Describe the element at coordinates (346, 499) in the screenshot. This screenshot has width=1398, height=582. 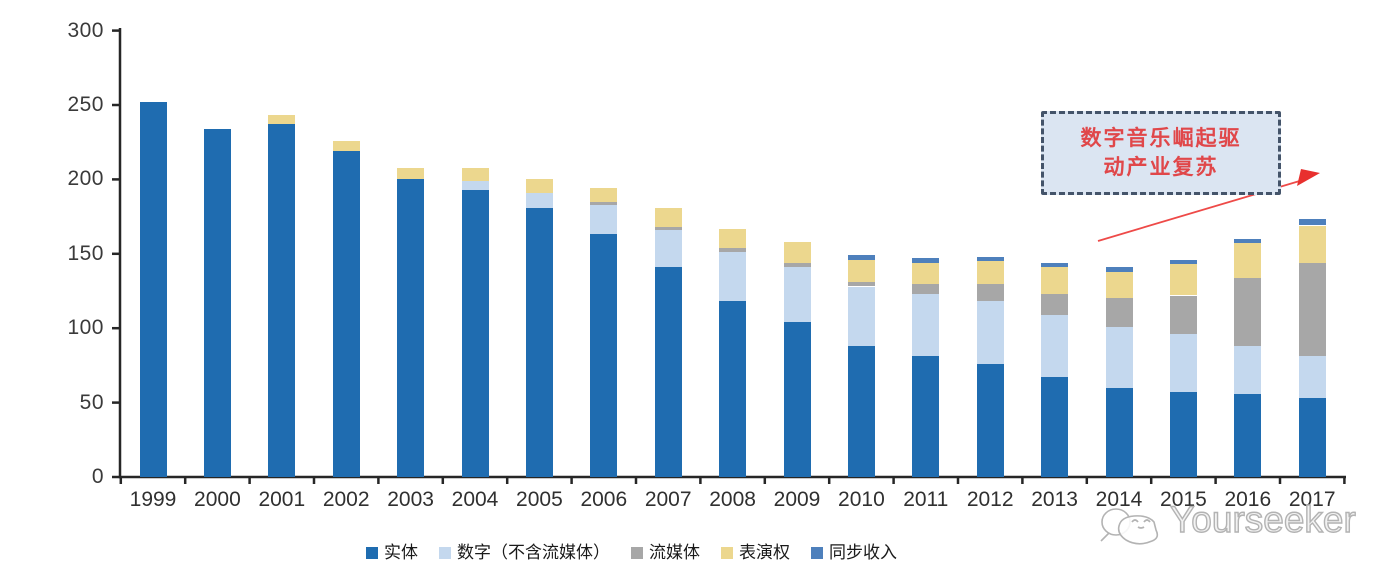
I see `x-tick-label: 2002` at that location.